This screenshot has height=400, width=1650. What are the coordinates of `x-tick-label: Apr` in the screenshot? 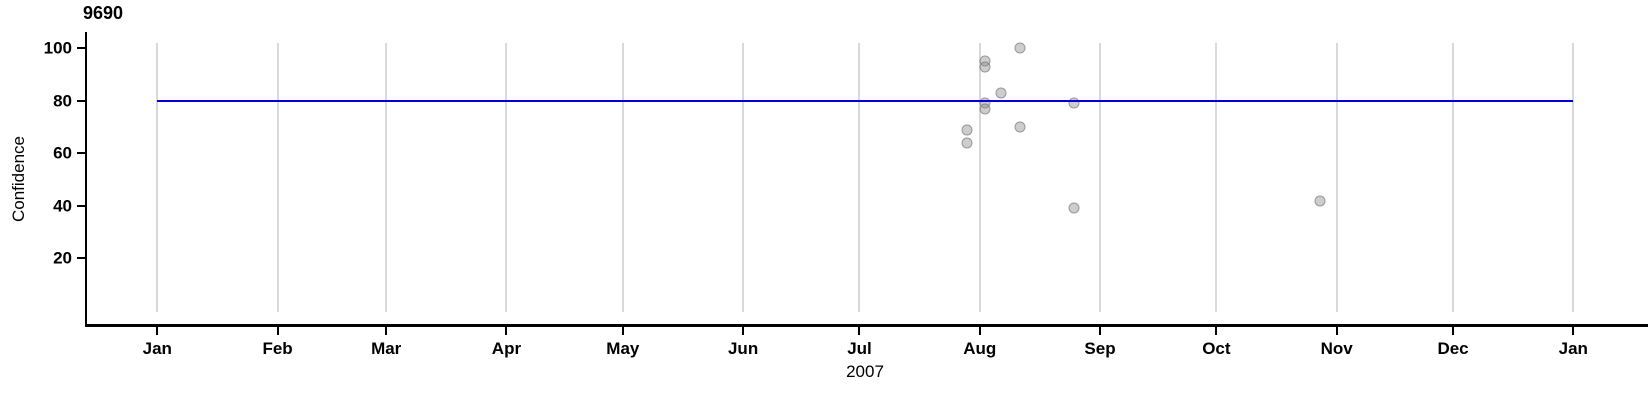 It's located at (506, 348).